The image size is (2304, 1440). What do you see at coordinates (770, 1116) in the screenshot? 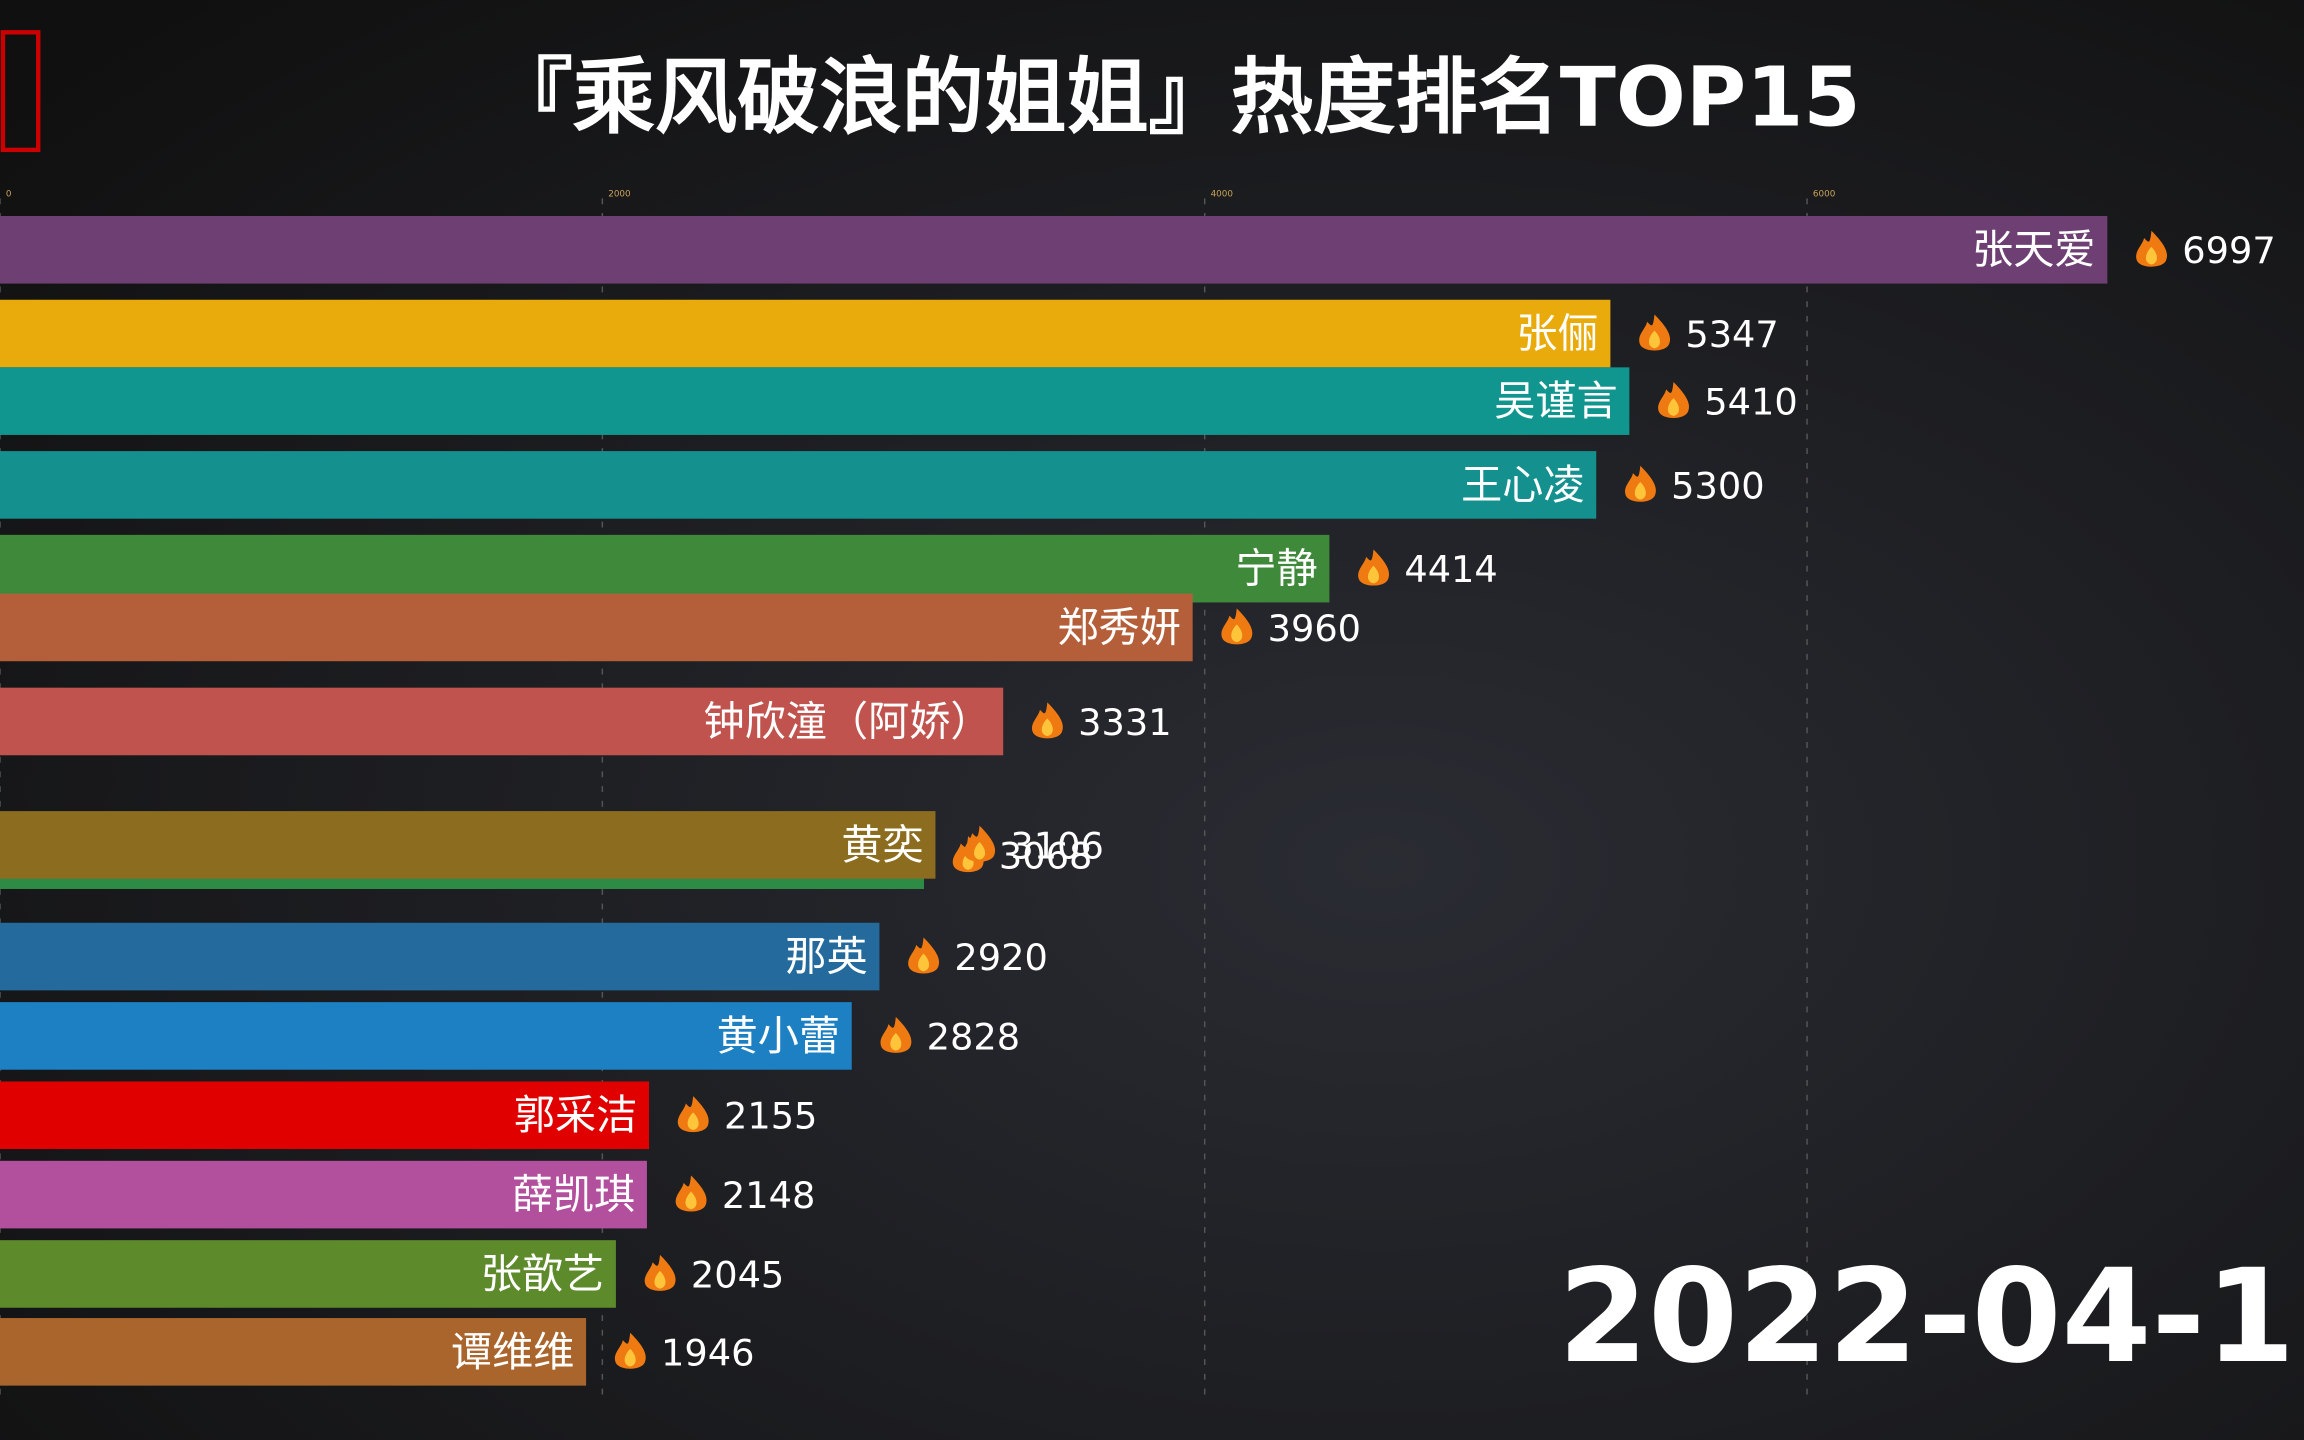
I see `value-label: 2155` at bounding box center [770, 1116].